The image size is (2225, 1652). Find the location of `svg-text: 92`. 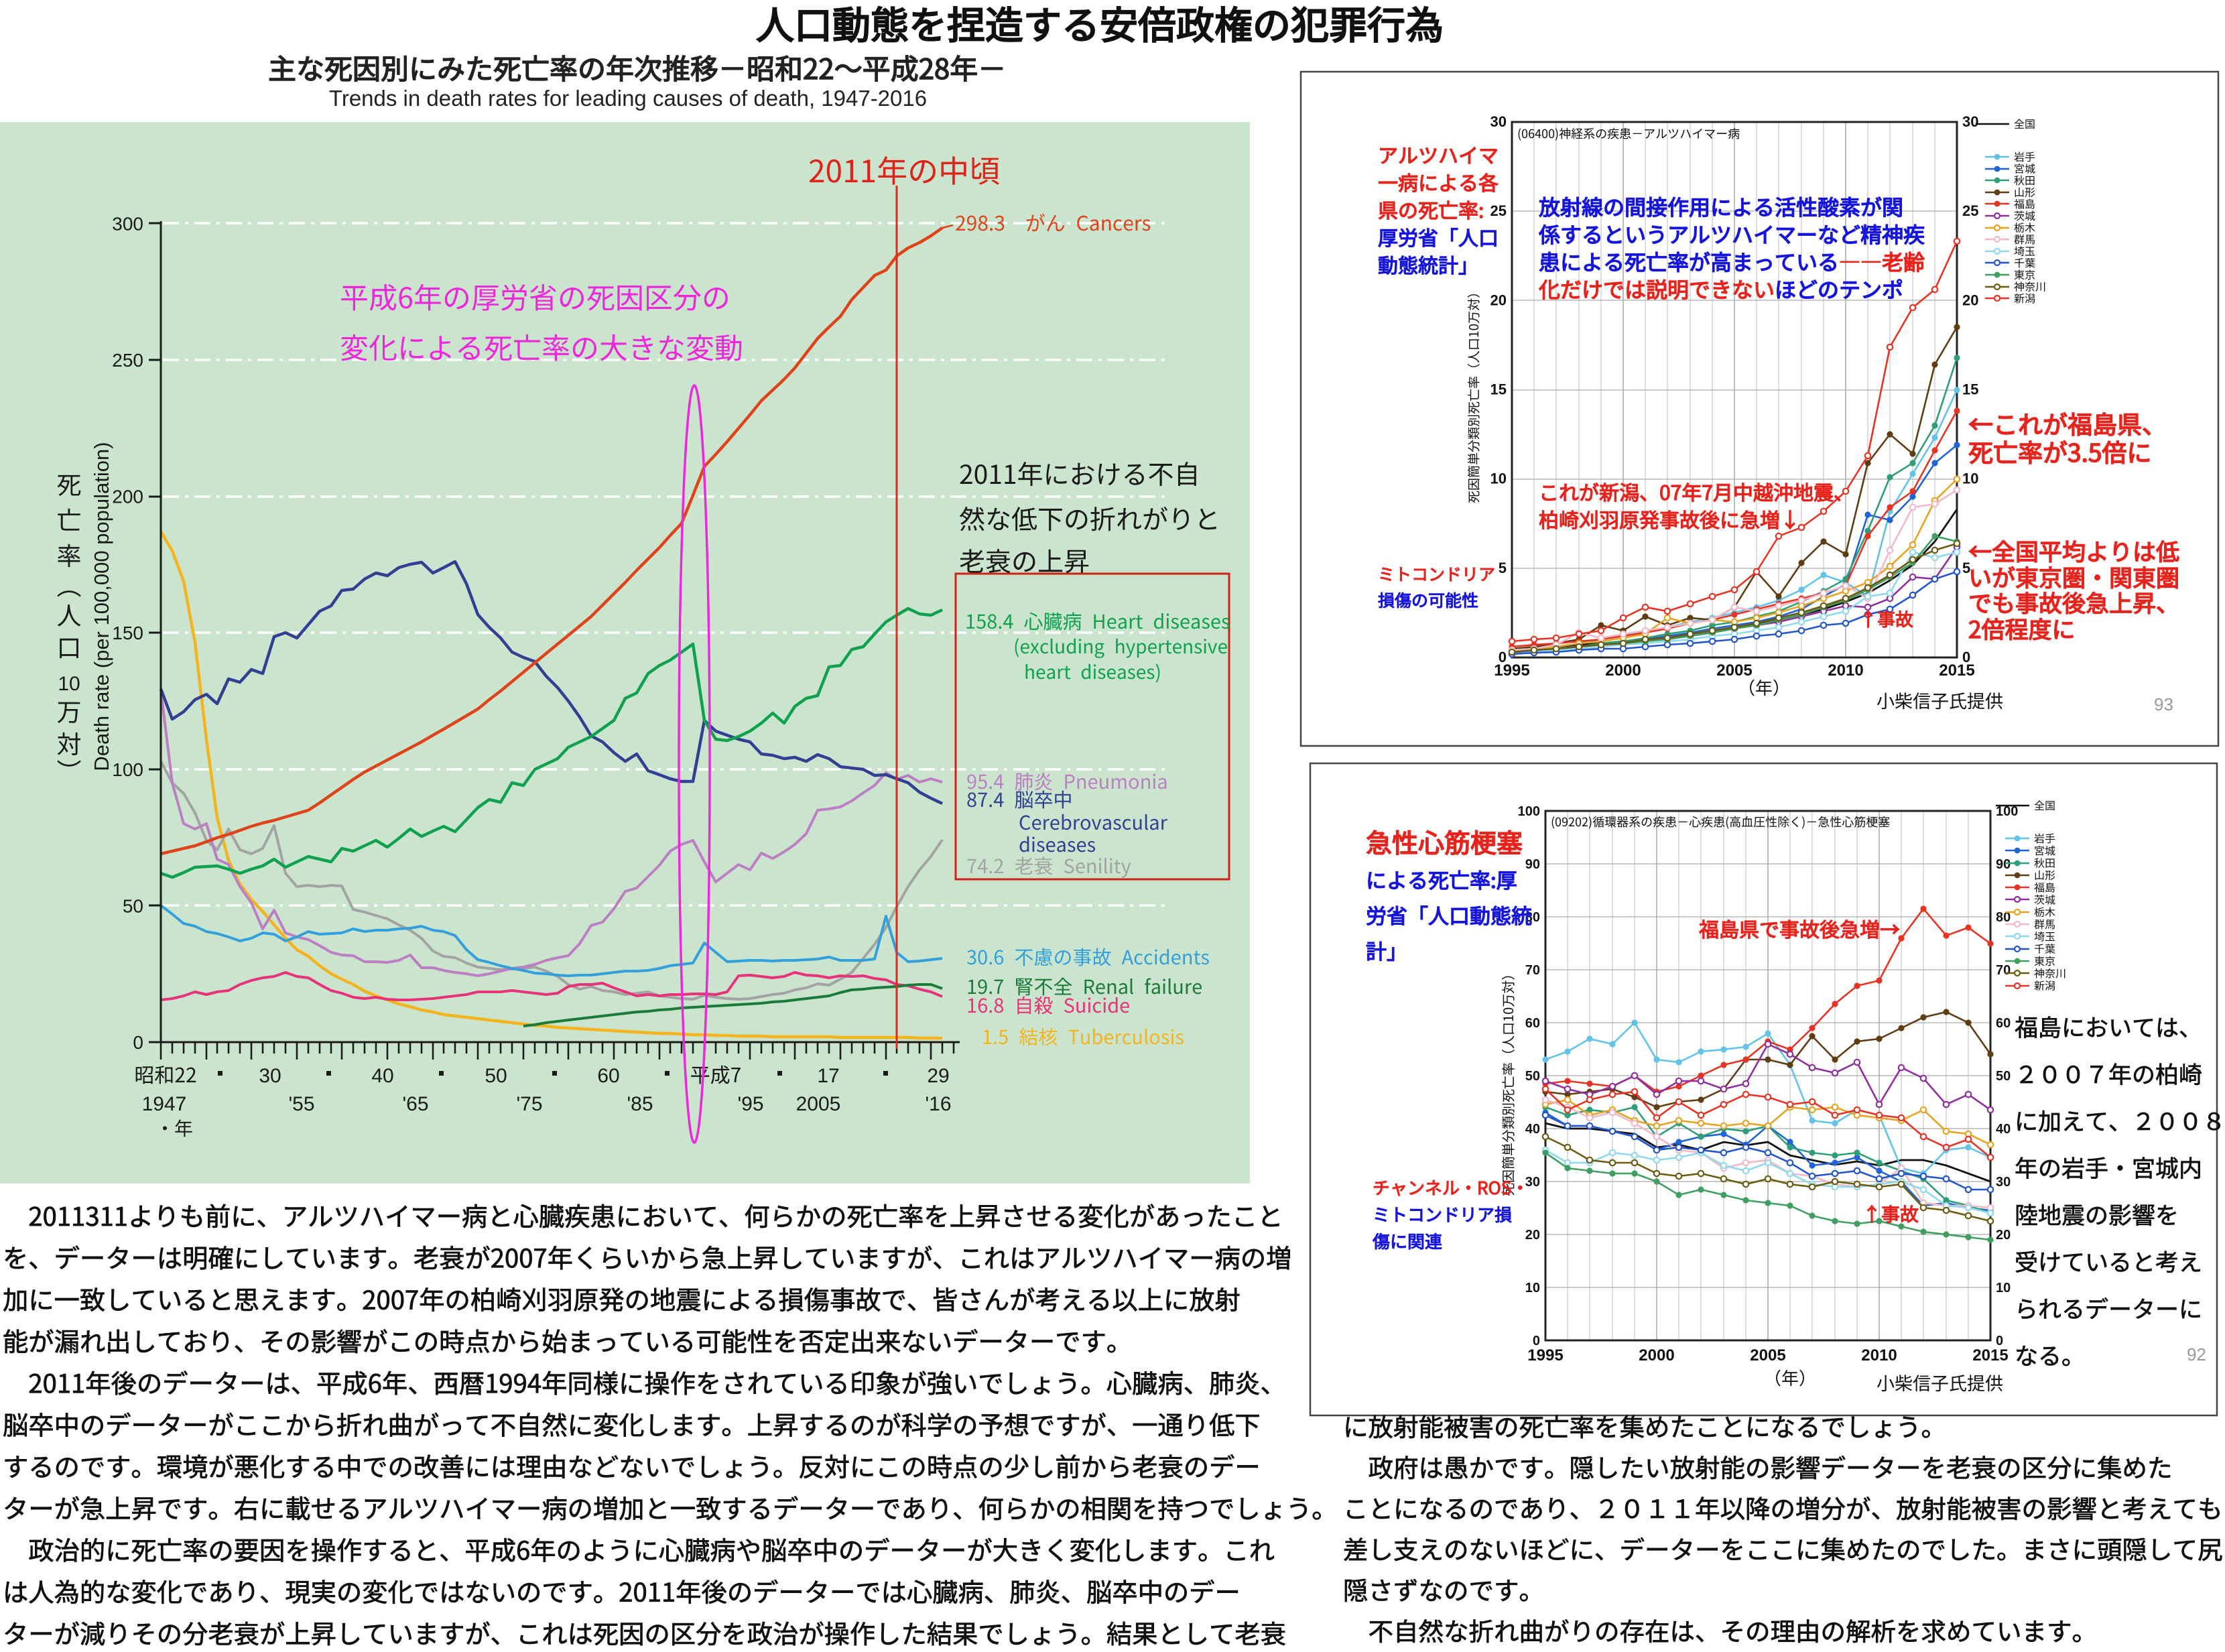

svg-text: 92 is located at coordinates (2196, 1354).